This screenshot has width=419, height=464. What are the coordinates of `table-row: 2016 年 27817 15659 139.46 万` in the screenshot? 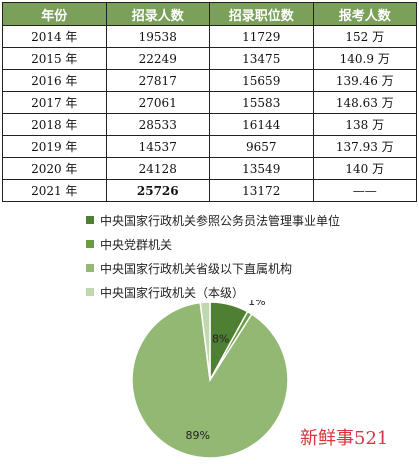 It's located at (209, 80).